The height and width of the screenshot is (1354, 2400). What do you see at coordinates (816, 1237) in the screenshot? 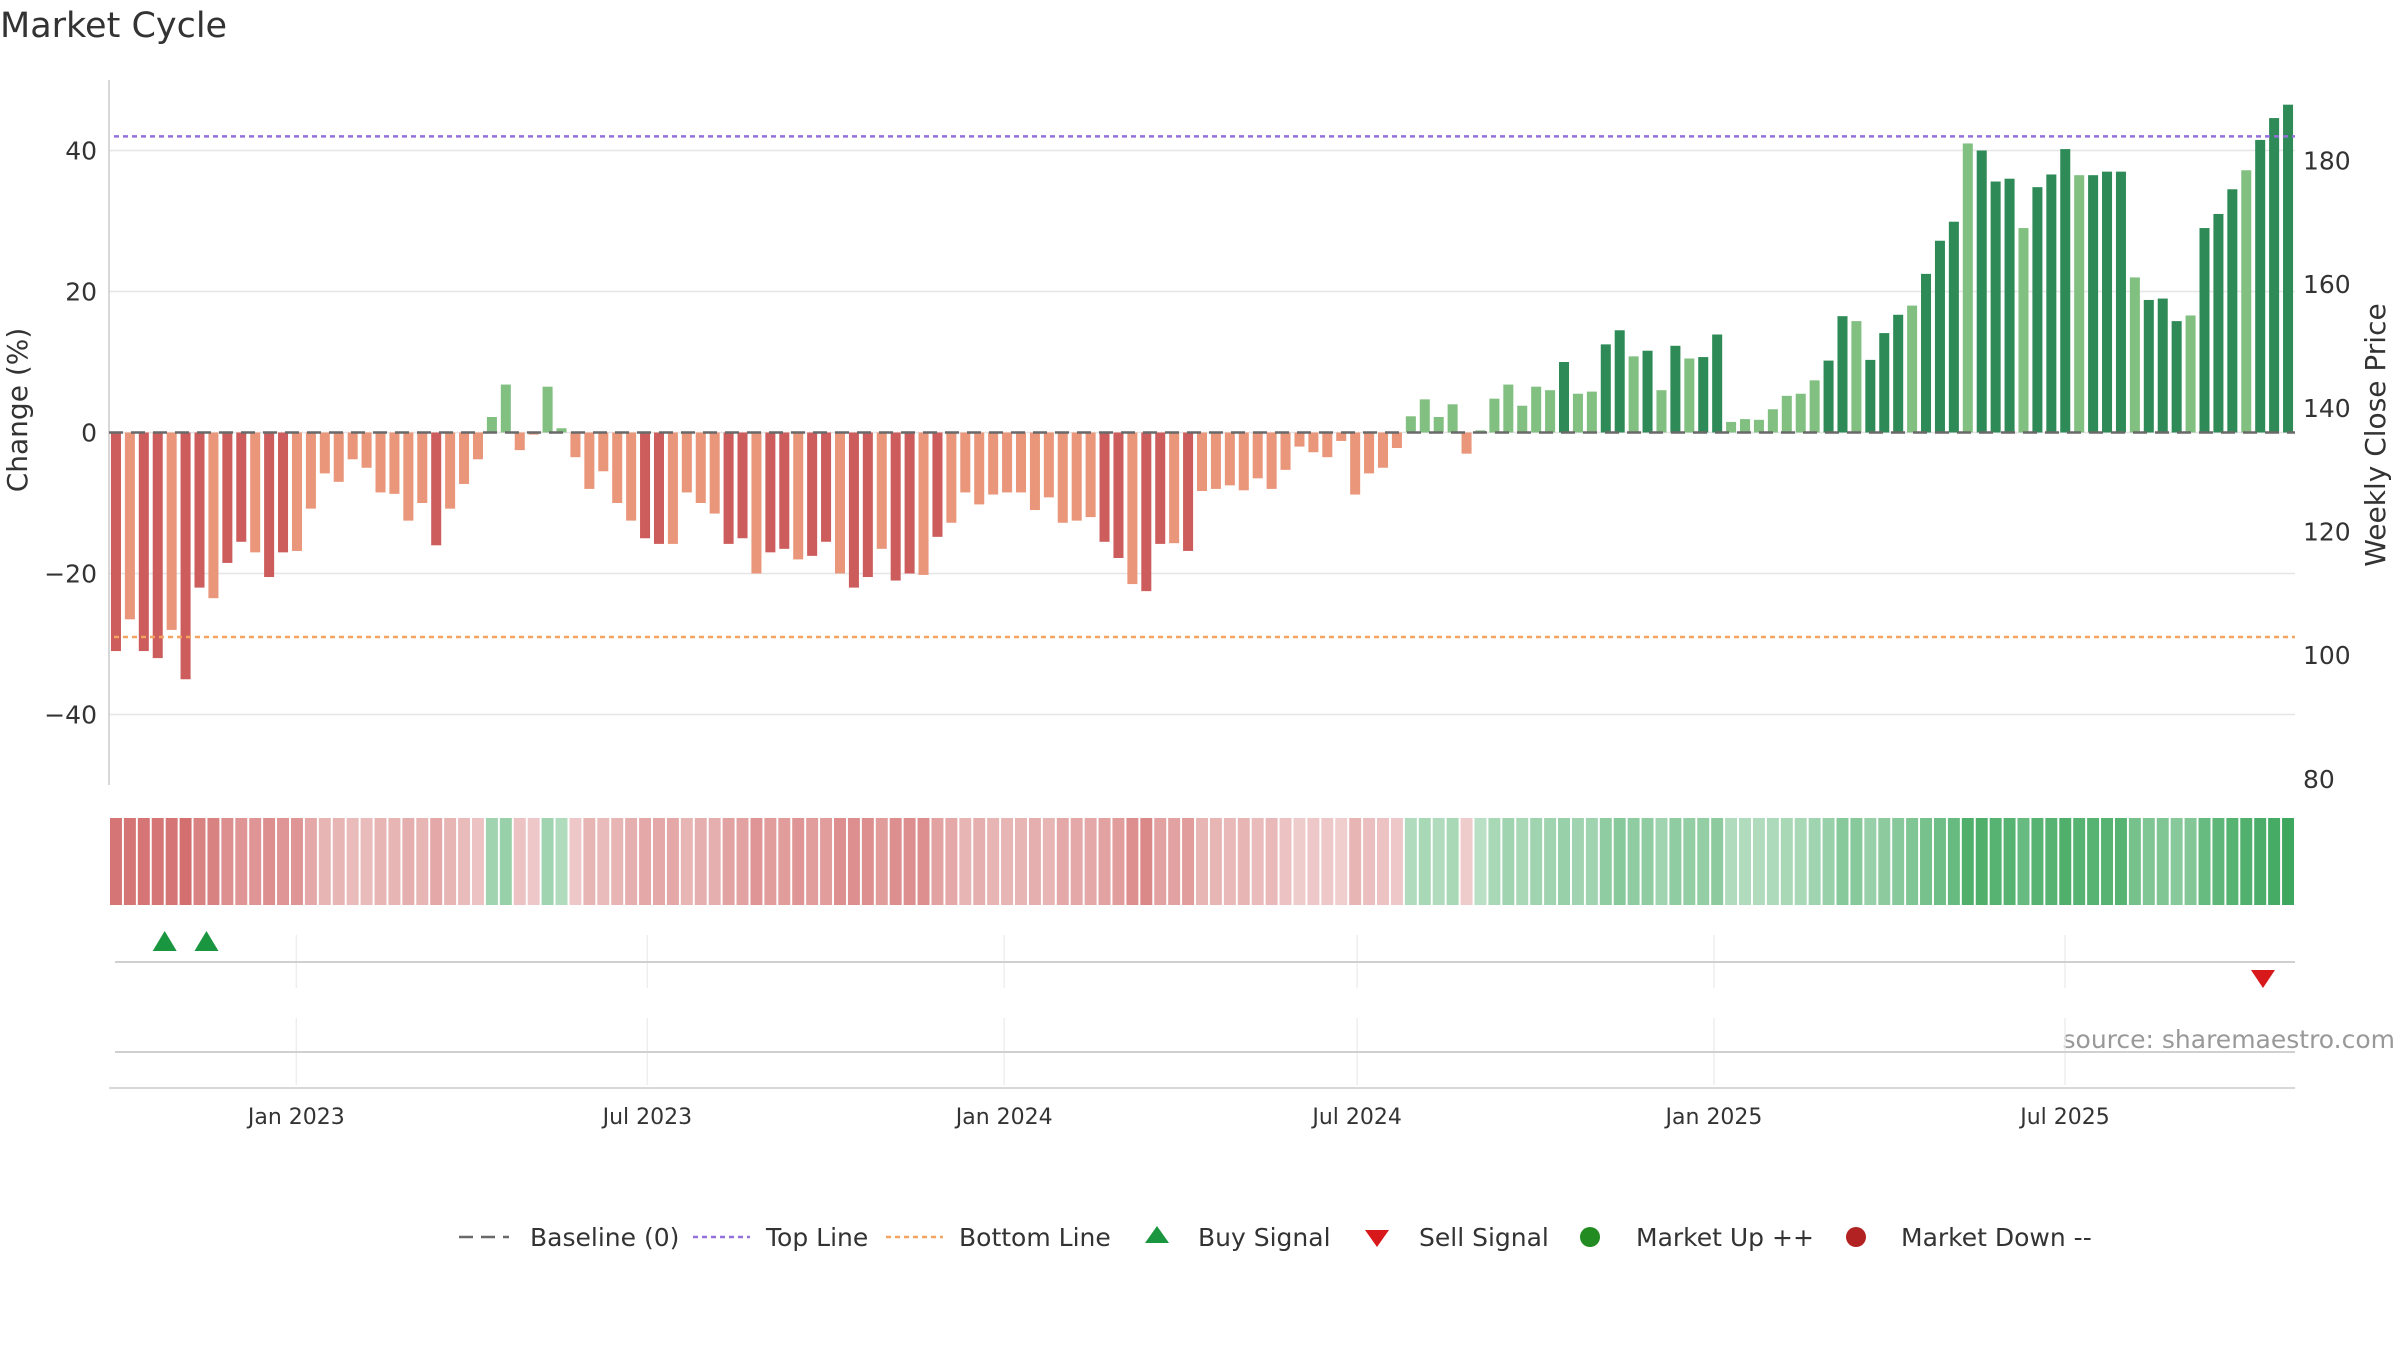
I see `legend-label: Top Line` at bounding box center [816, 1237].